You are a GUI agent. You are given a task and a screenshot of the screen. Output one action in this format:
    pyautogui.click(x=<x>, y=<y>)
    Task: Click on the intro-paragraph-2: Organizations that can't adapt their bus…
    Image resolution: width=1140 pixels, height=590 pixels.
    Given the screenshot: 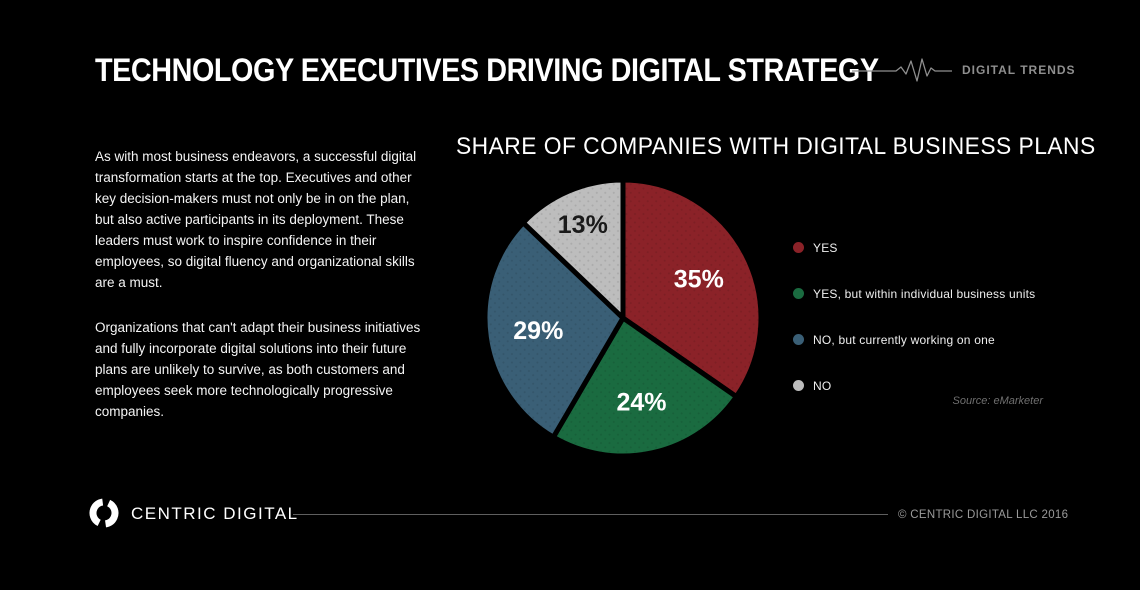 What is the action you would take?
    pyautogui.click(x=258, y=369)
    